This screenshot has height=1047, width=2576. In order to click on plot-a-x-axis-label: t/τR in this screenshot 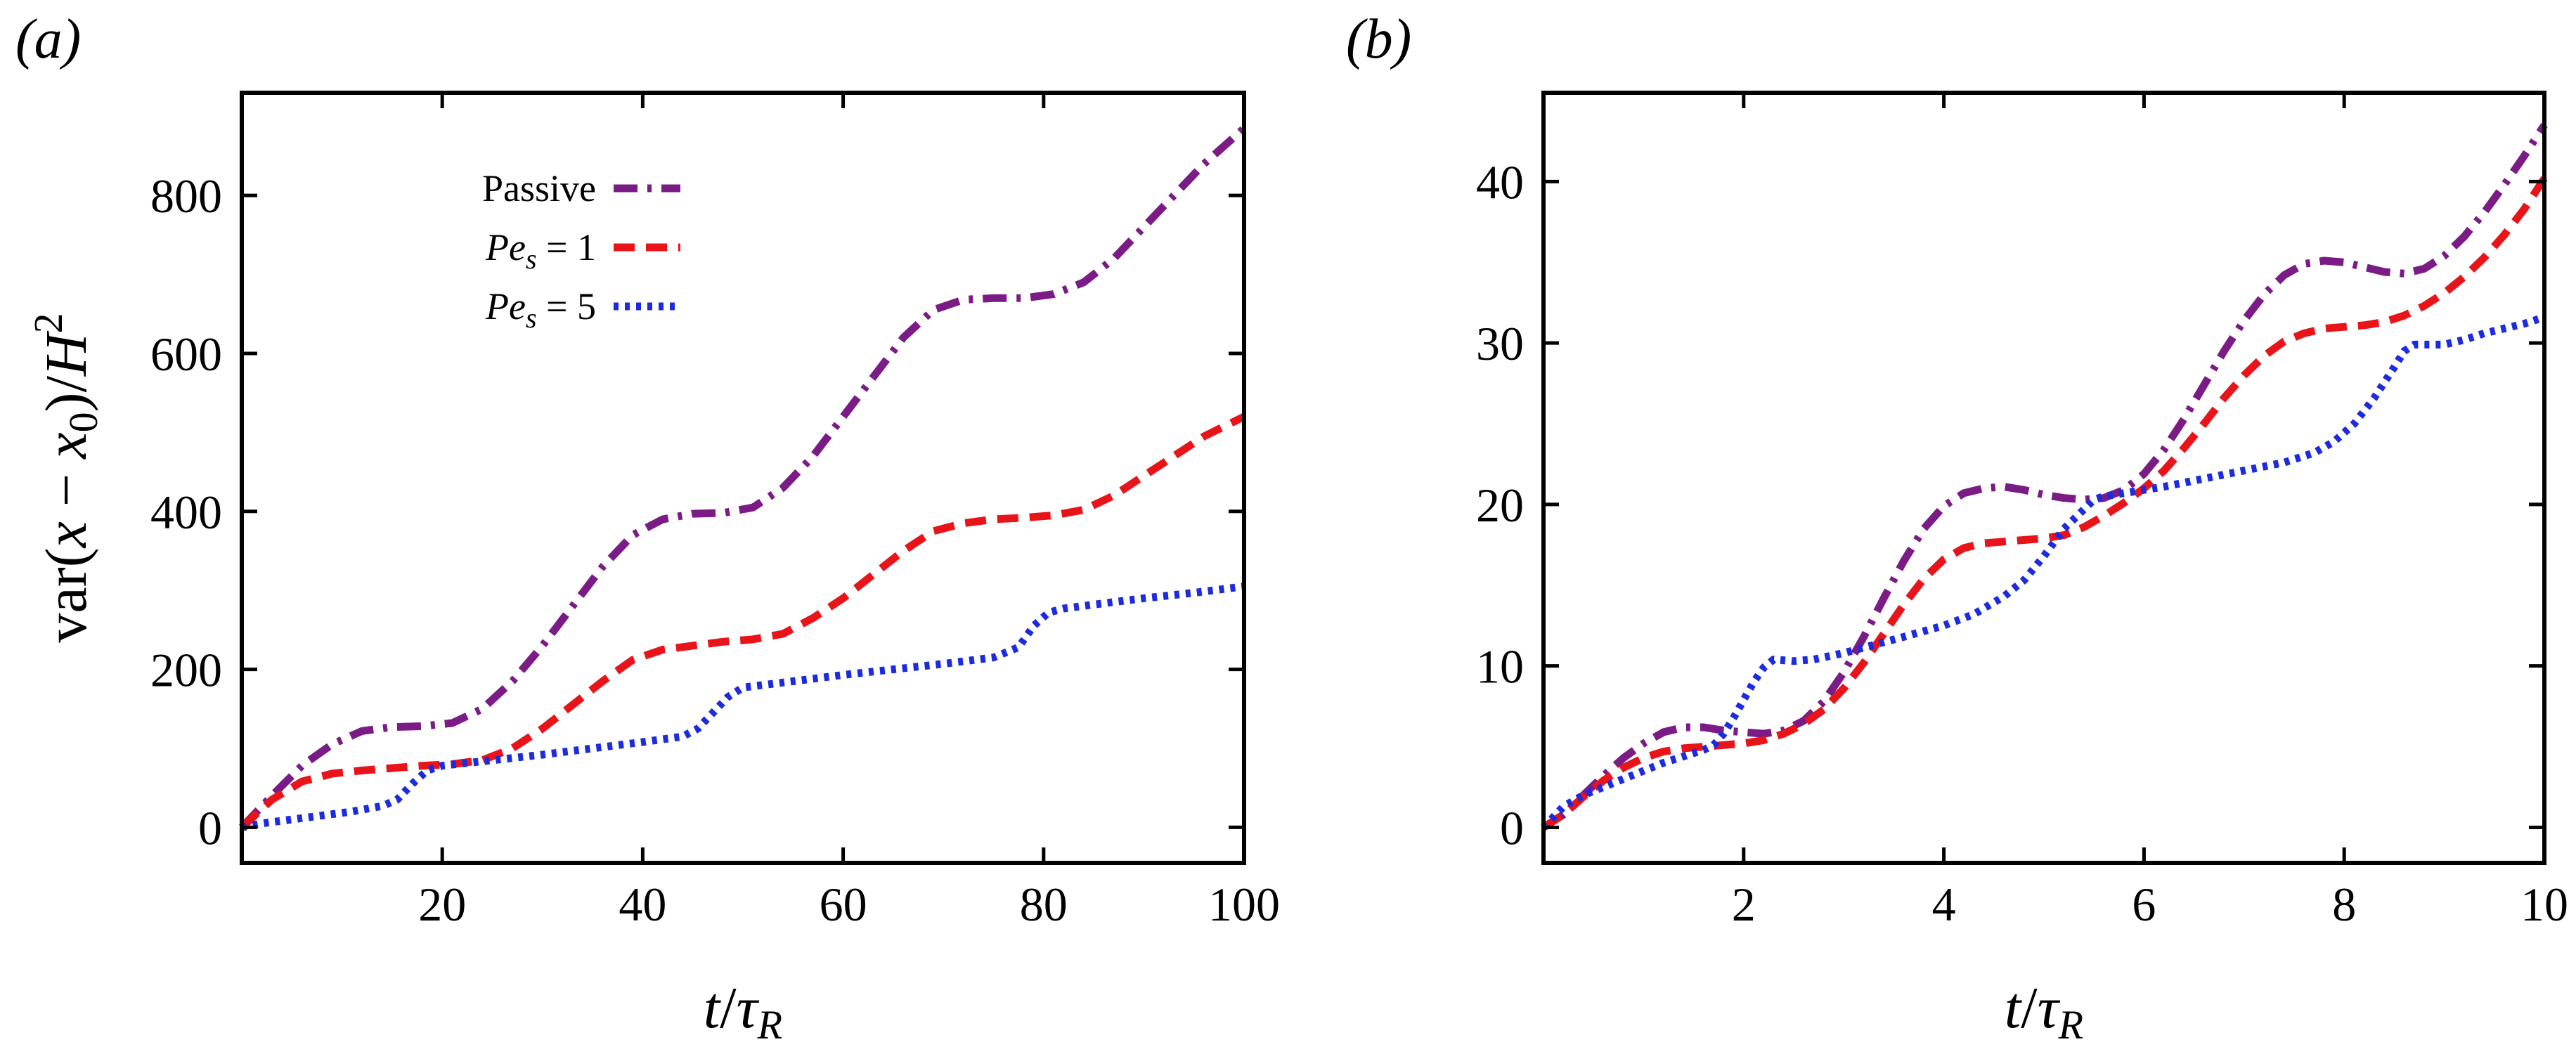, I will do `click(743, 1011)`.